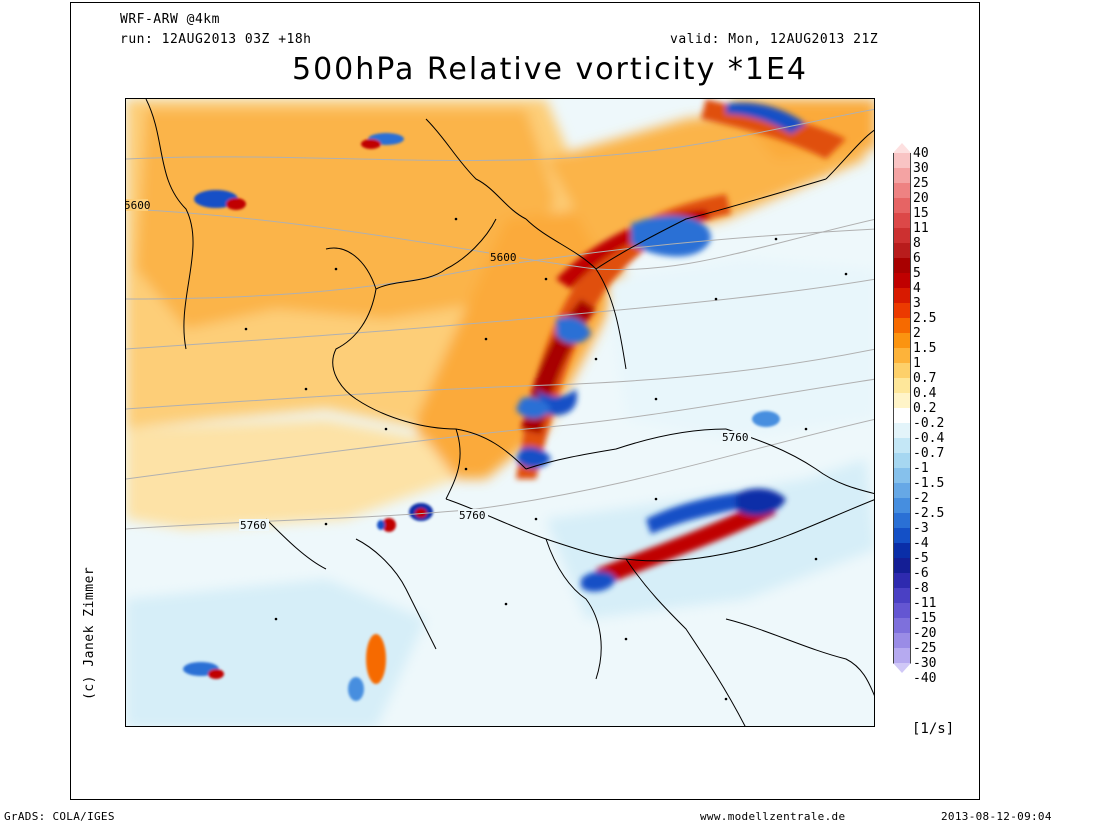 The height and width of the screenshot is (825, 1100). What do you see at coordinates (917, 243) in the screenshot?
I see `colorbar-level-label: 8` at bounding box center [917, 243].